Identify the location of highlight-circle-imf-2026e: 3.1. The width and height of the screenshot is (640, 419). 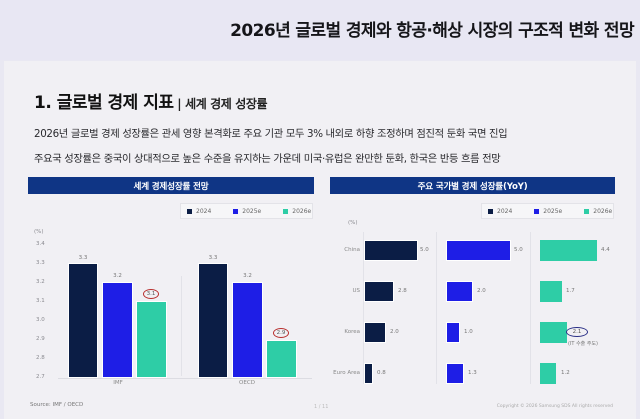
(151, 294).